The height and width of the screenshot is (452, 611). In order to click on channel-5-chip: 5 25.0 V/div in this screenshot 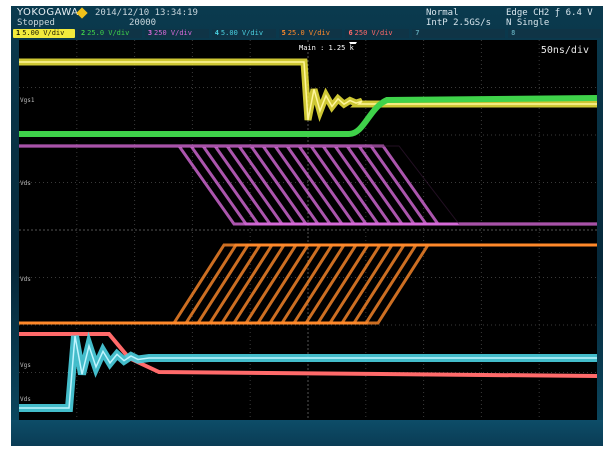, I will do `click(310, 33)`.